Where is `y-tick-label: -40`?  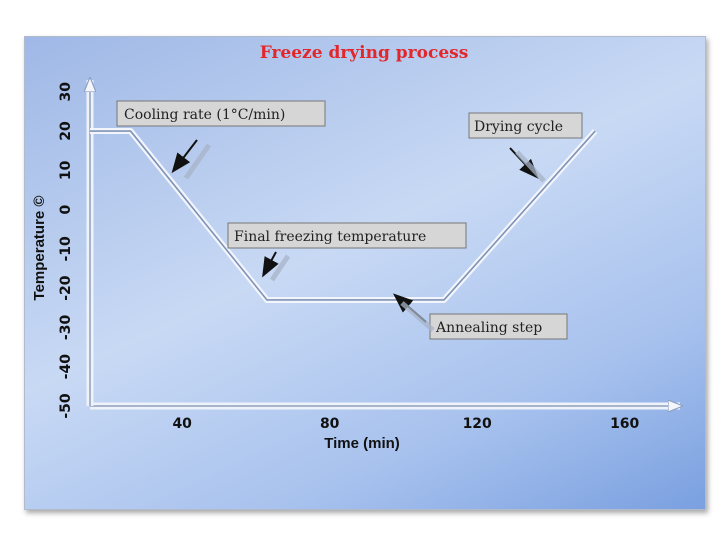 y-tick-label: -40 is located at coordinates (66, 367).